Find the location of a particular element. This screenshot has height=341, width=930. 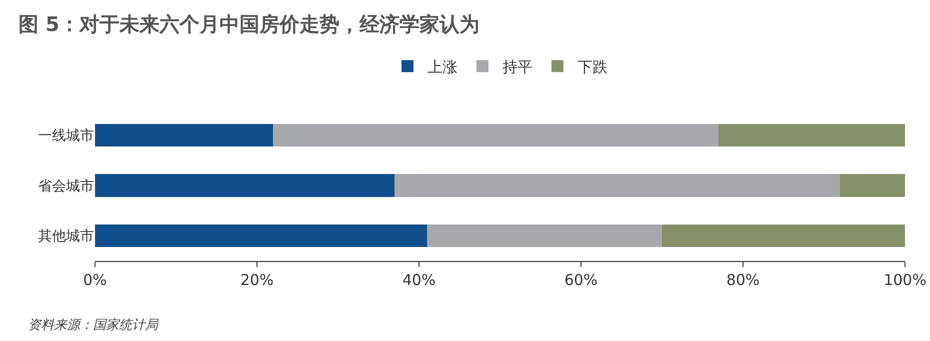

x-tick-label: 60% is located at coordinates (581, 280).